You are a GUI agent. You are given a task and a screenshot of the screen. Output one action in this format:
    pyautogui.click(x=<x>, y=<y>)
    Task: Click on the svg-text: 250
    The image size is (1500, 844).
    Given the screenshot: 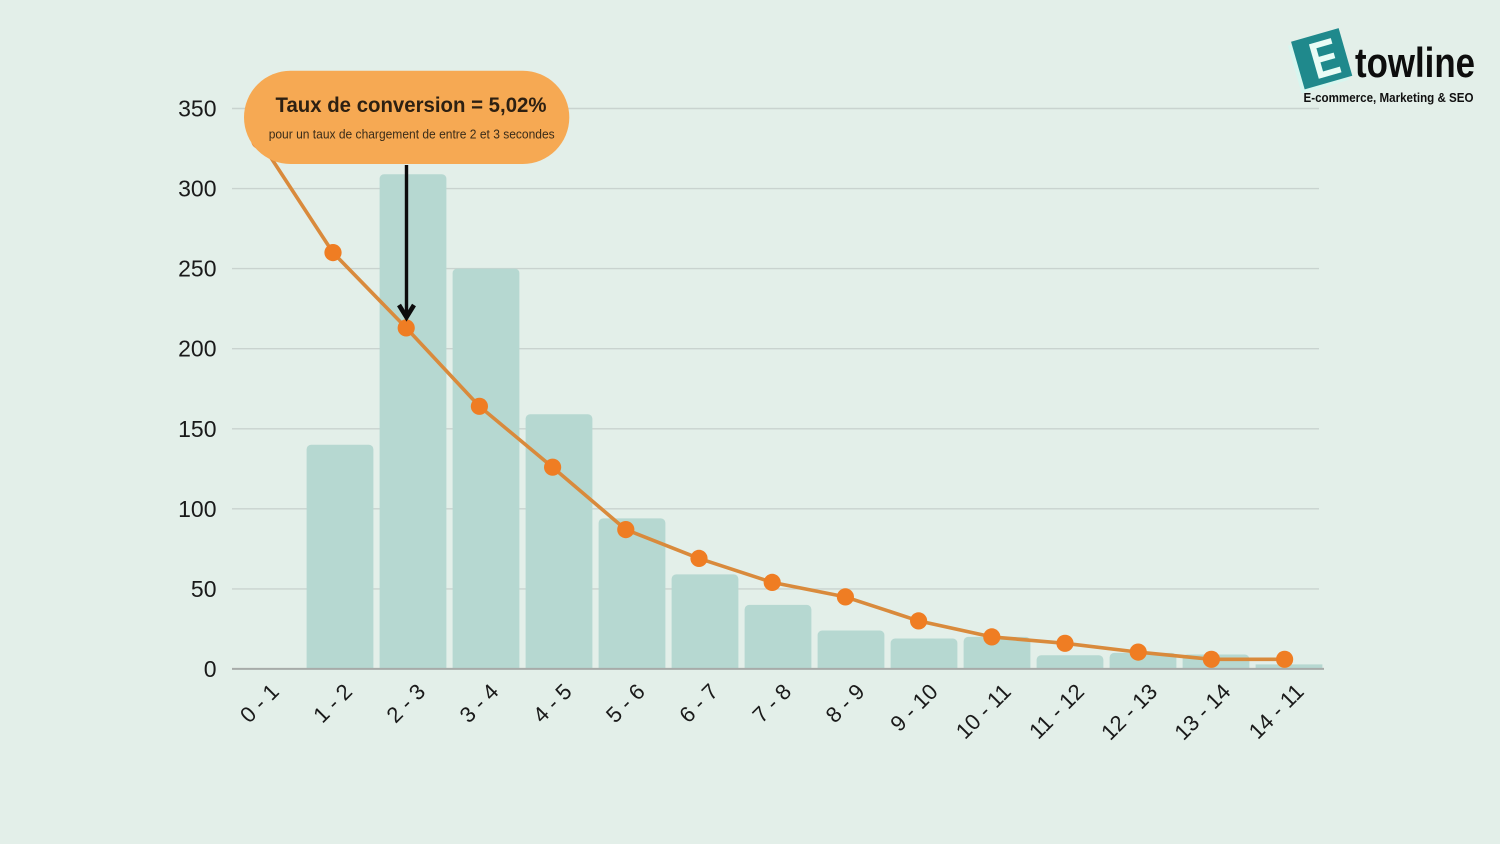 What is the action you would take?
    pyautogui.click(x=197, y=269)
    